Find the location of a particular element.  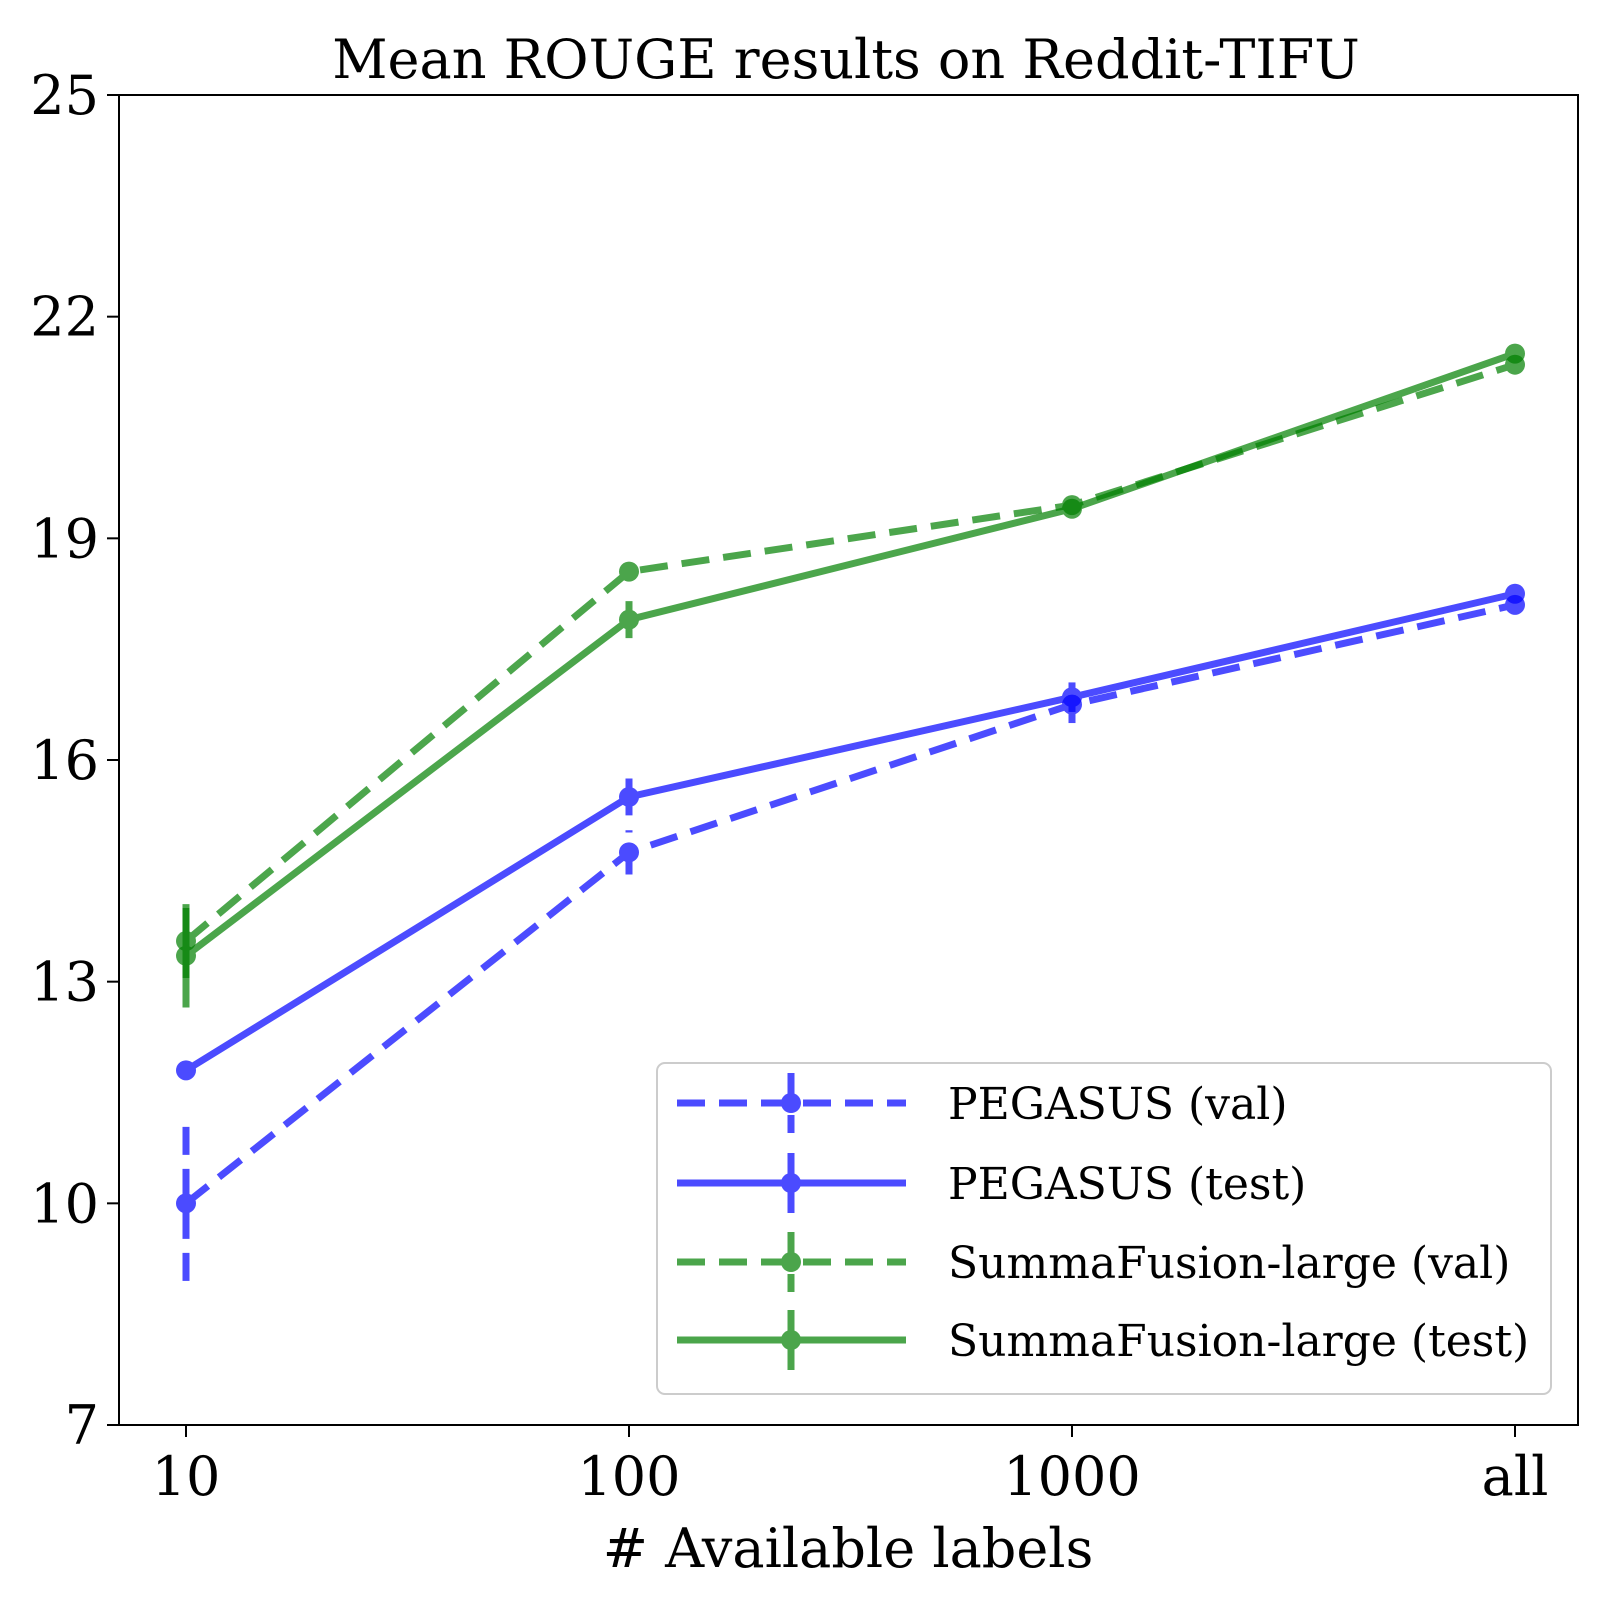

x-tick-label: 10 is located at coordinates (186, 1476).